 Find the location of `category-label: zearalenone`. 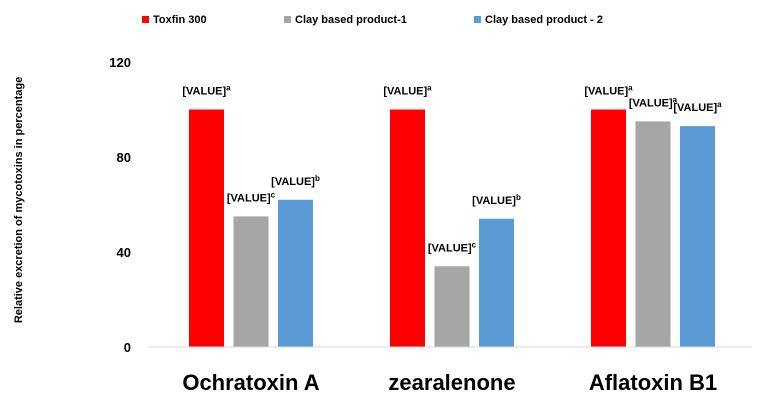

category-label: zearalenone is located at coordinates (451, 382).